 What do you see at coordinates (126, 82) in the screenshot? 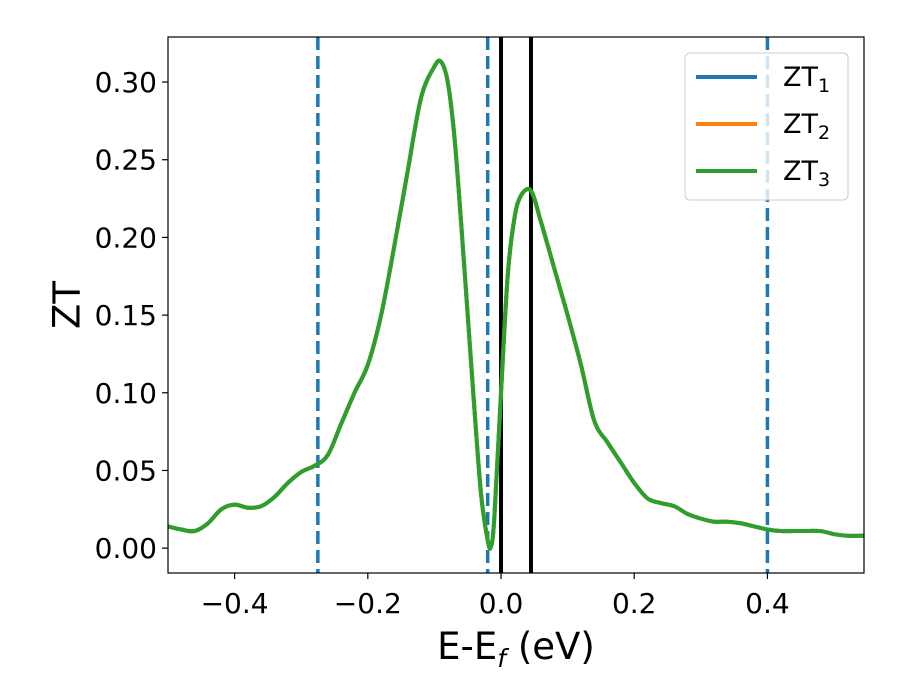
I see `y-tick-label: 0.30` at bounding box center [126, 82].